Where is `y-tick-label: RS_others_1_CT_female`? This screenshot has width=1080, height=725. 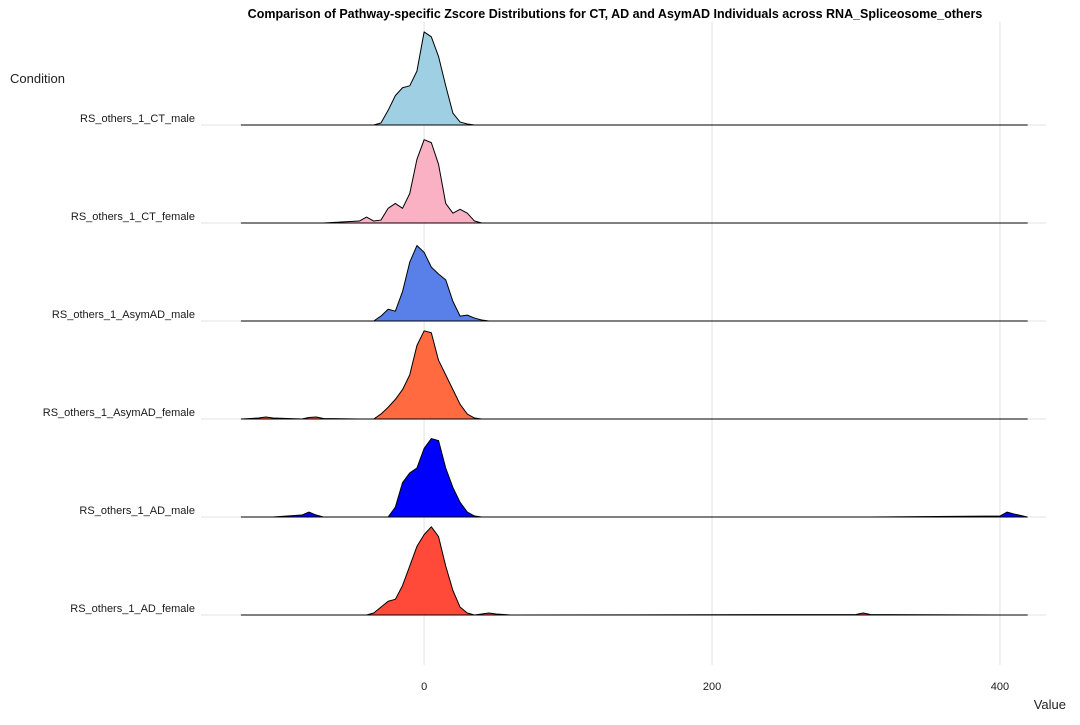
y-tick-label: RS_others_1_CT_female is located at coordinates (133, 217).